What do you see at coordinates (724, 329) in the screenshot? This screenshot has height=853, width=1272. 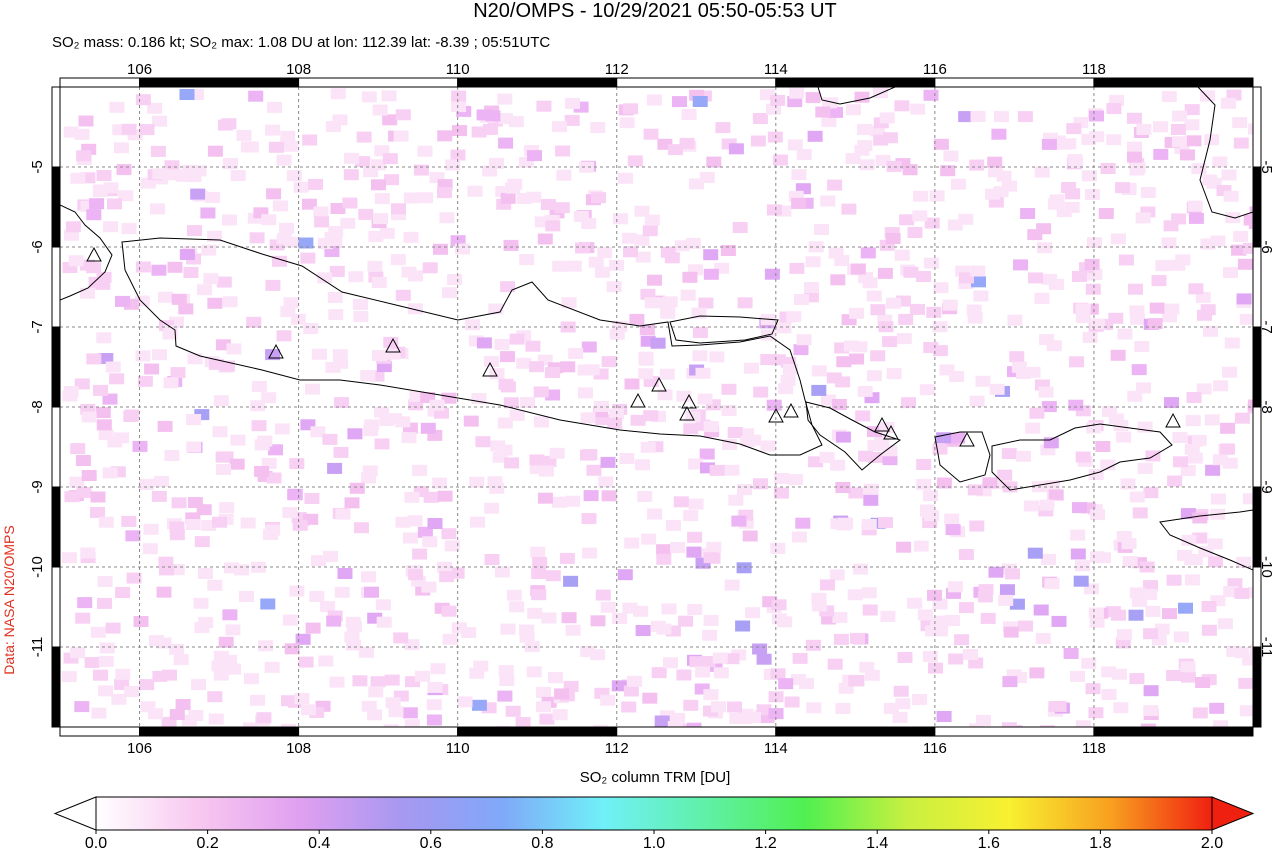 I see `madura-coast` at bounding box center [724, 329].